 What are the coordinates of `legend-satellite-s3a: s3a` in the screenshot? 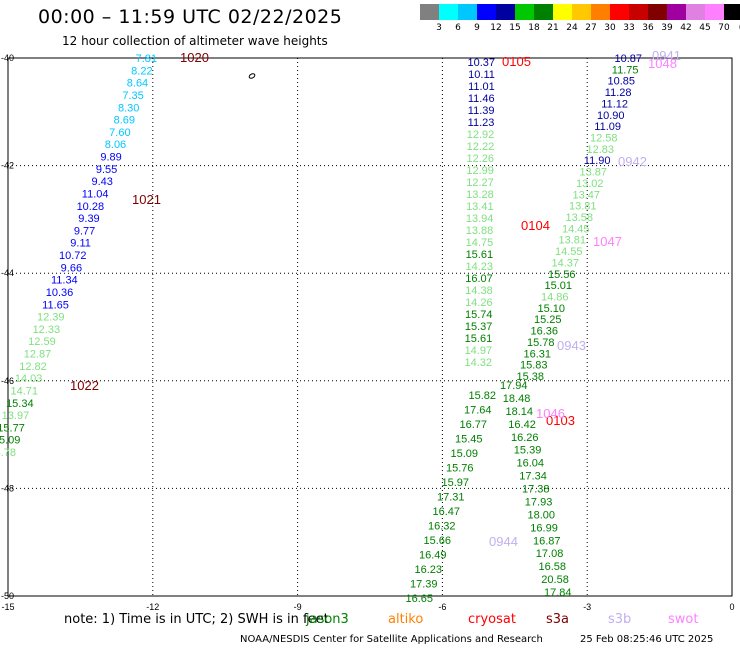 It's located at (558, 619).